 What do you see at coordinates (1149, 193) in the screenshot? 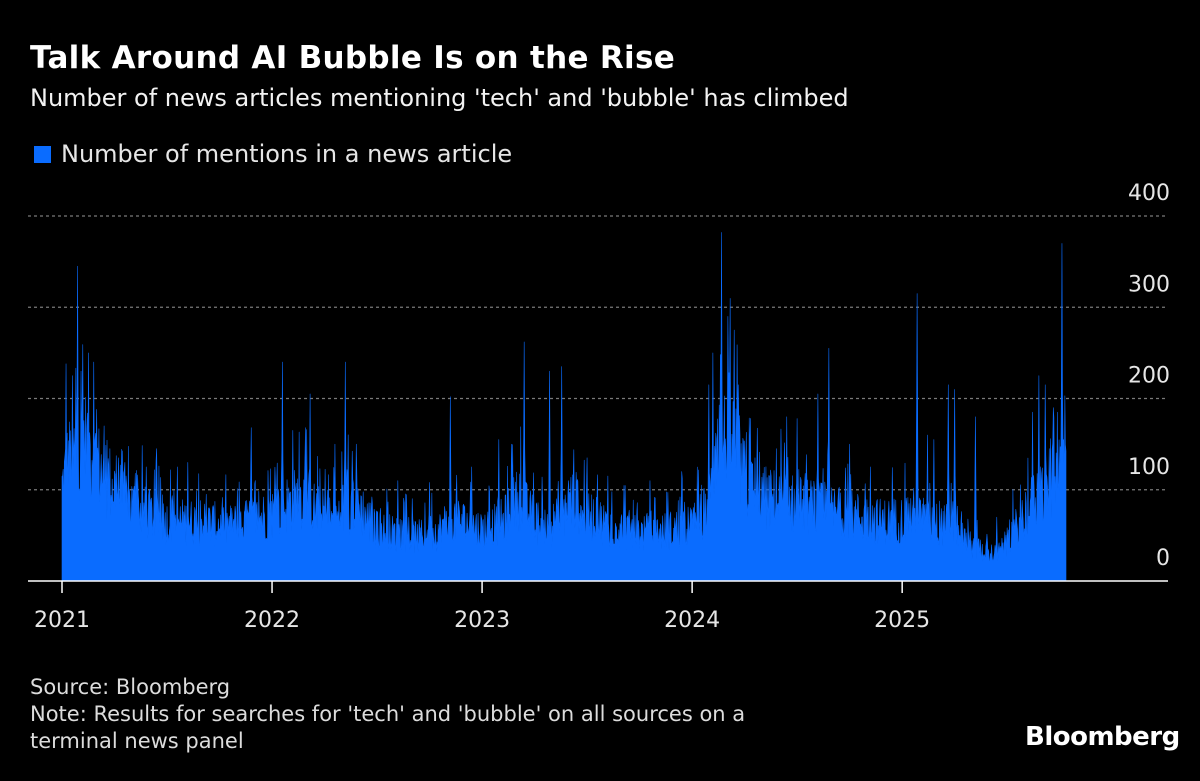
I see `y-tick-label-400: 400` at bounding box center [1149, 193].